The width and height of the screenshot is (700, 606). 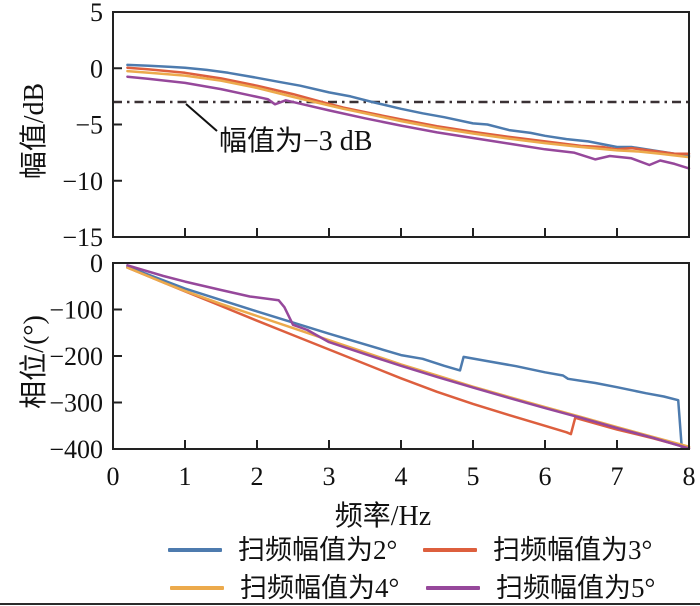 What do you see at coordinates (34, 131) in the screenshot?
I see `magnitude-y-axis-label: 幅值/dB` at bounding box center [34, 131].